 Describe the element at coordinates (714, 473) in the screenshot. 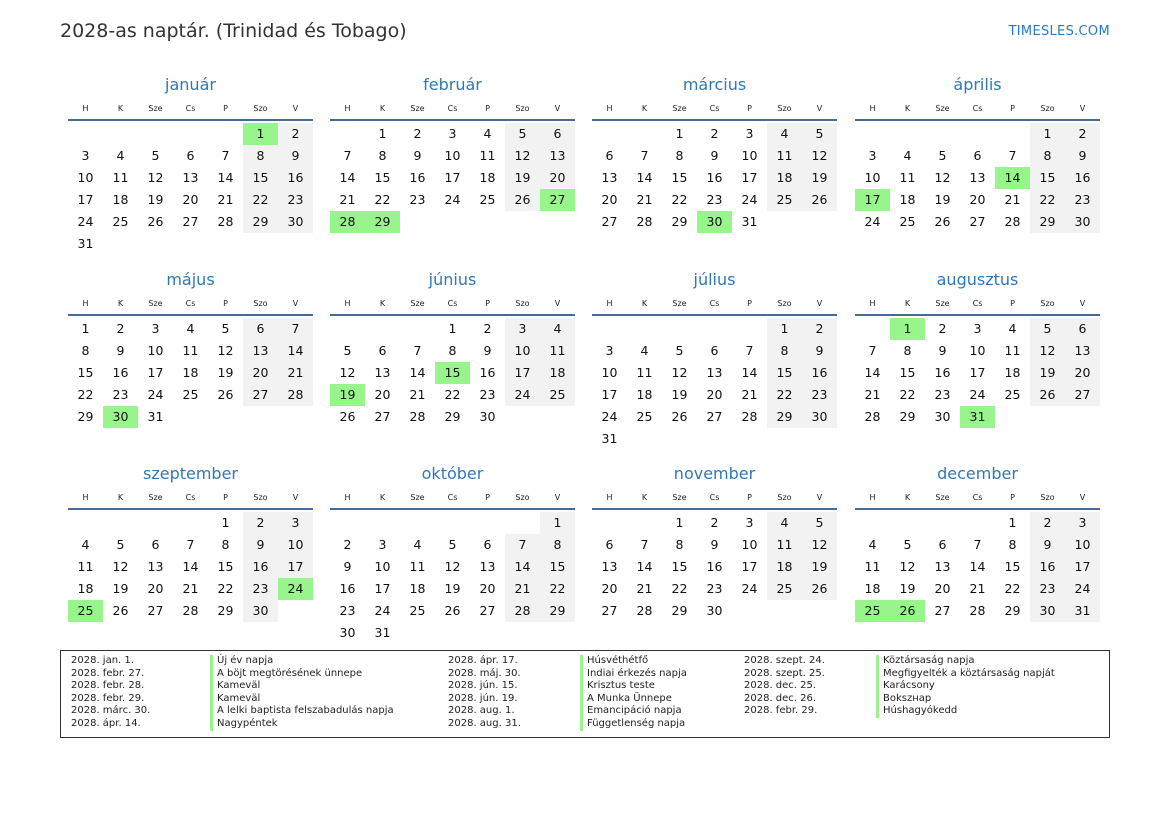

I see `month-name: november` at that location.